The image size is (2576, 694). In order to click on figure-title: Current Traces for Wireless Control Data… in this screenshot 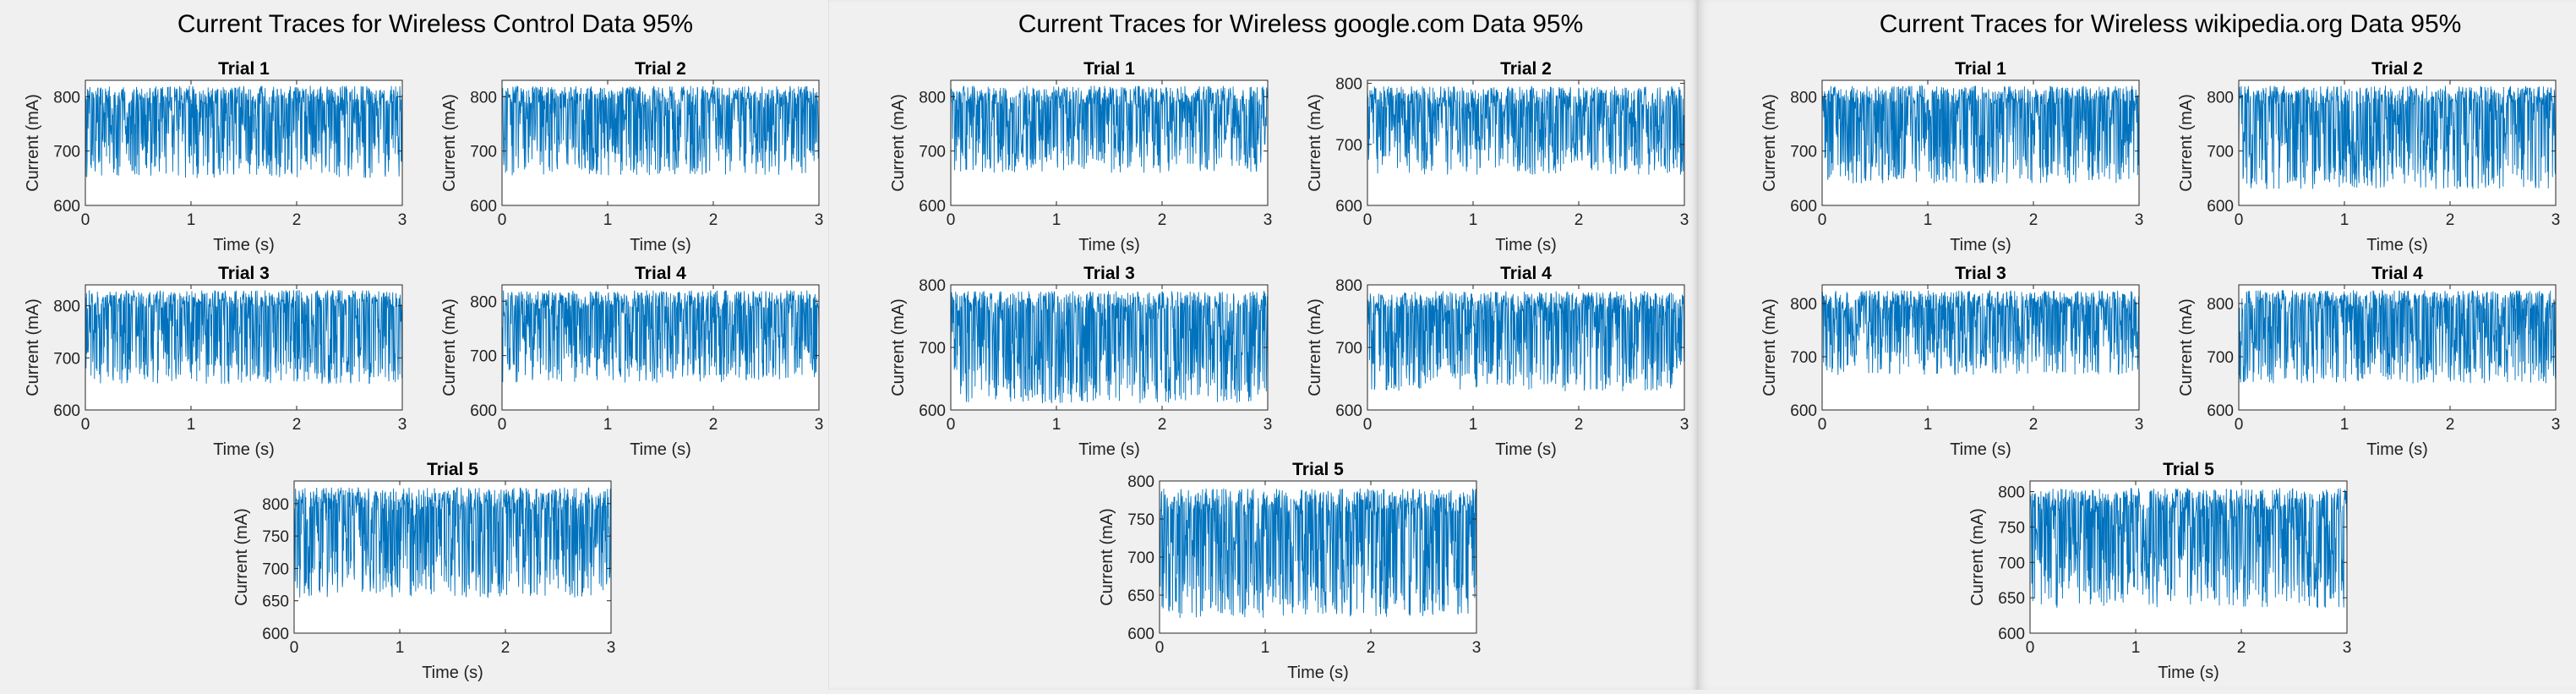, I will do `click(435, 24)`.